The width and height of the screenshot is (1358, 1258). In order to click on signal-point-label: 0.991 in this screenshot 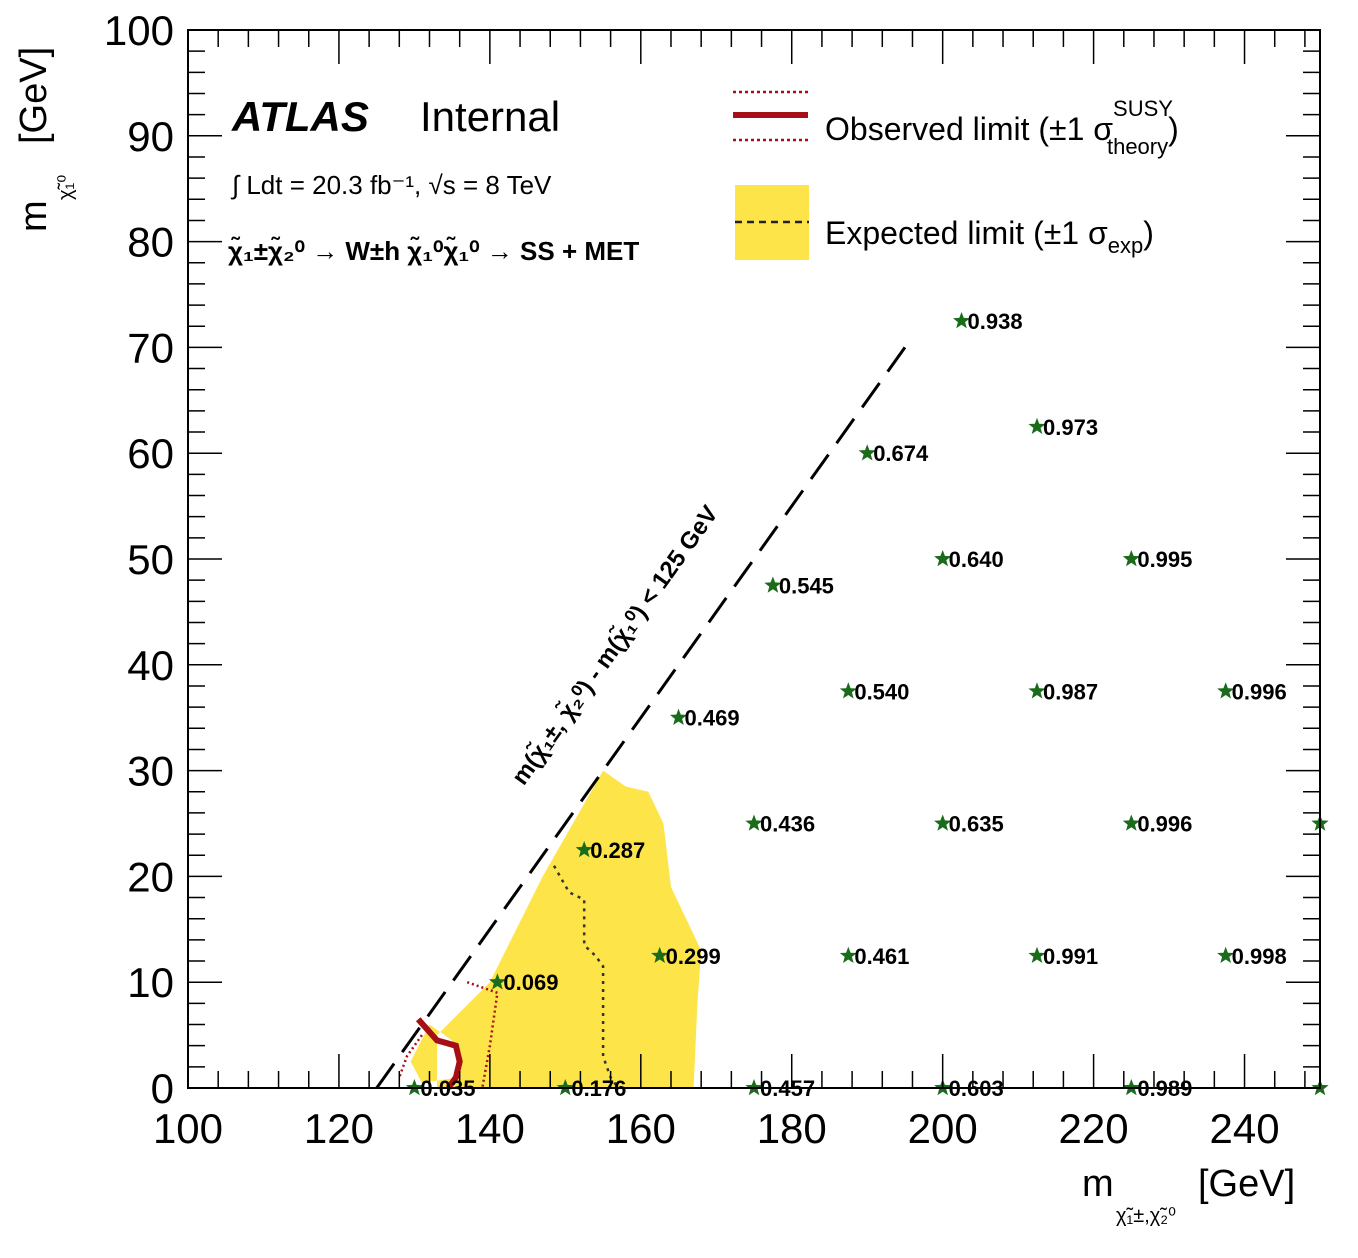, I will do `click(1070, 956)`.